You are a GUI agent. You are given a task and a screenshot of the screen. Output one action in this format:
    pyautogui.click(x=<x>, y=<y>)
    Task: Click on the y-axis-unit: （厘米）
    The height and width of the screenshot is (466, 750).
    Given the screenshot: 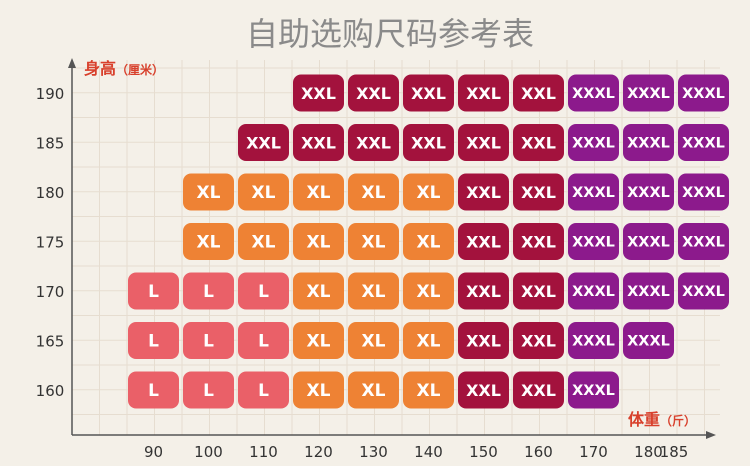 What is the action you would take?
    pyautogui.click(x=140, y=69)
    